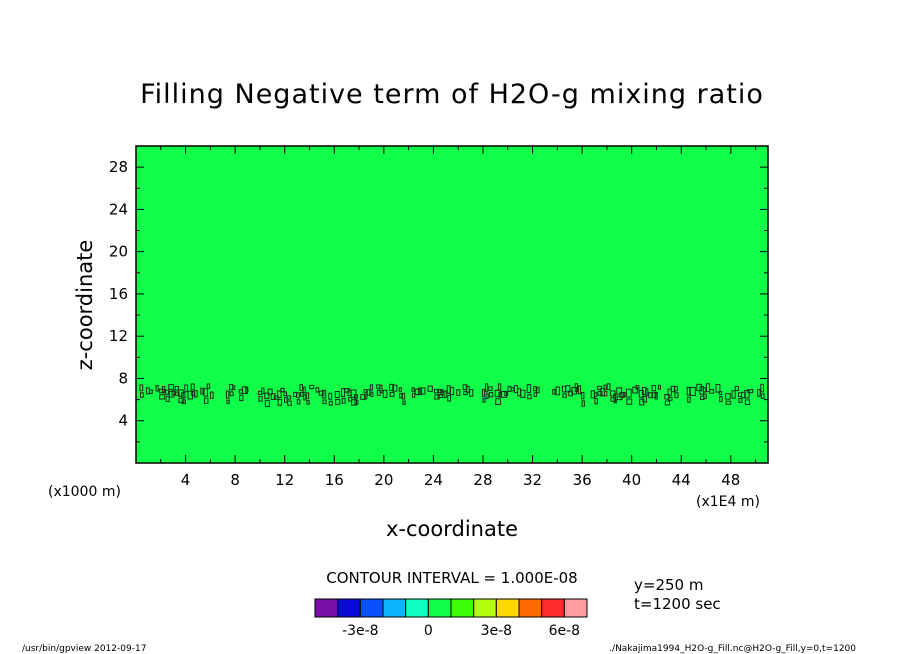 This screenshot has height=654, width=904. I want to click on x-tick-label: 40, so click(631, 480).